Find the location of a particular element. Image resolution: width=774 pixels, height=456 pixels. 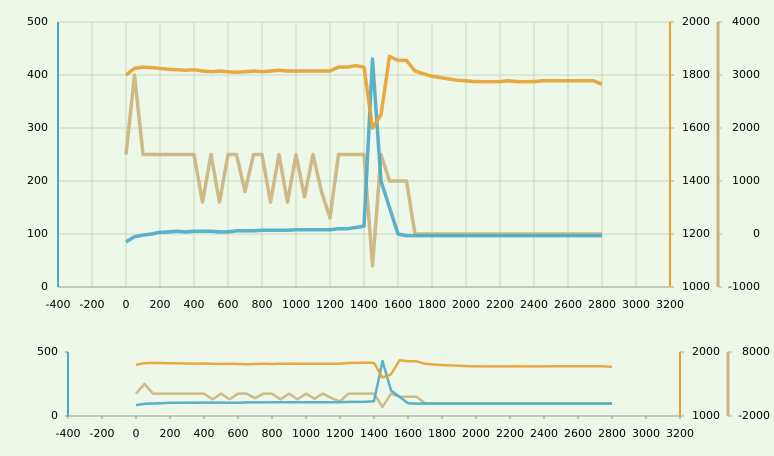

y-tick-label: 200 is located at coordinates (37, 180).